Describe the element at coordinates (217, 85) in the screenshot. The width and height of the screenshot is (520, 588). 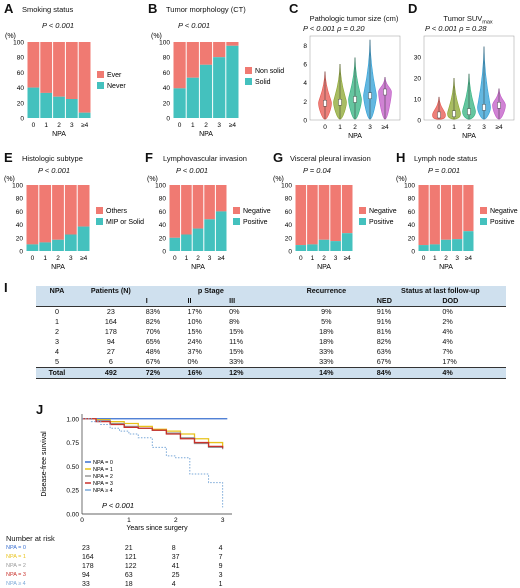
I see `chart-b-tumor-morphology: (%) 0 20 40 60 80 100 0 1 2 3 ≥4 NPA Non solid Solid` at that location.